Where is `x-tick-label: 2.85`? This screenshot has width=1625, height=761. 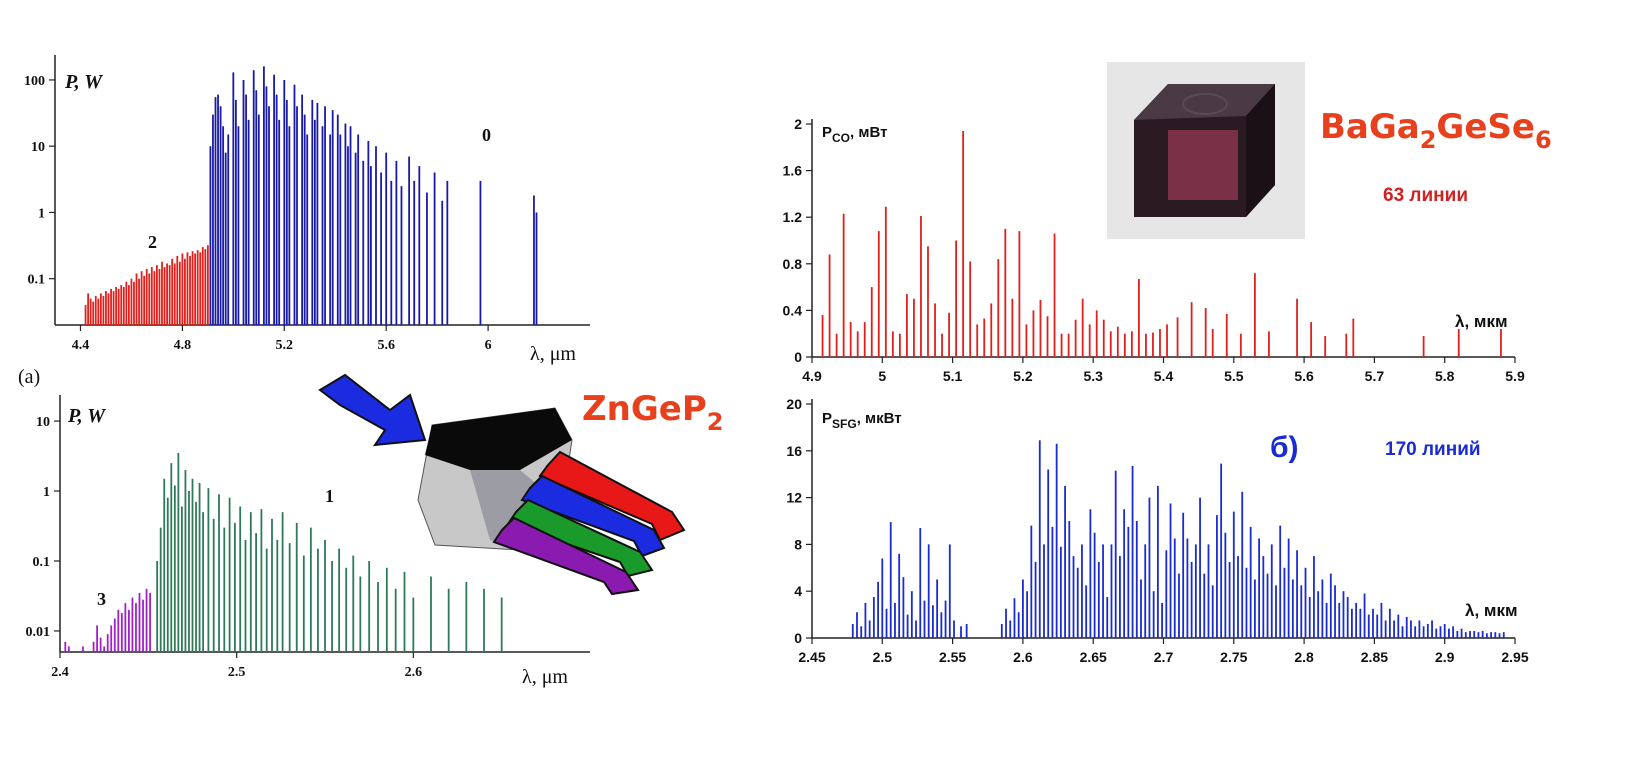
x-tick-label: 2.85 is located at coordinates (1374, 657).